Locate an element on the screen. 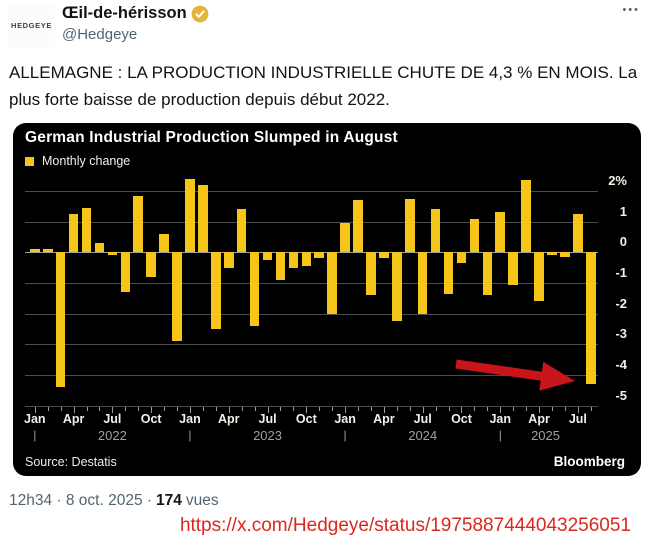  y-tick-label: 0 is located at coordinates (623, 242).